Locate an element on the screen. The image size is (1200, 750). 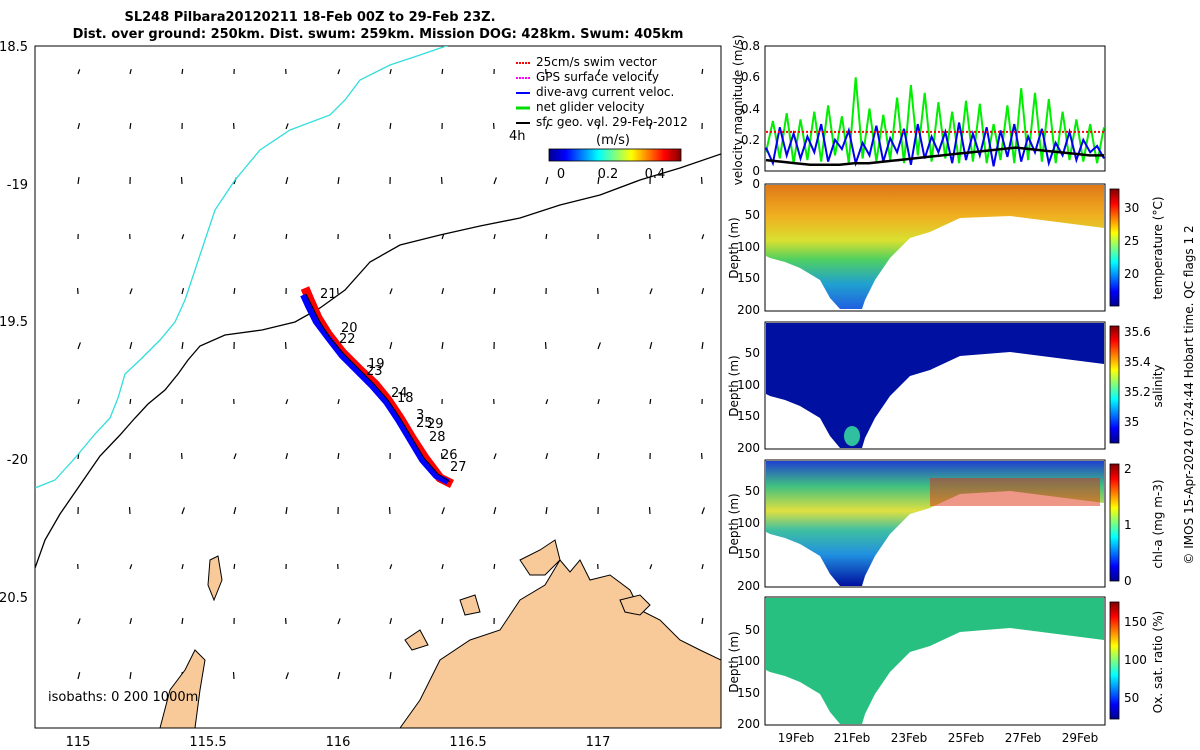
map-y-ticks: 18.5 -19 19.5 -20 20.5 is located at coordinates (14, 323).